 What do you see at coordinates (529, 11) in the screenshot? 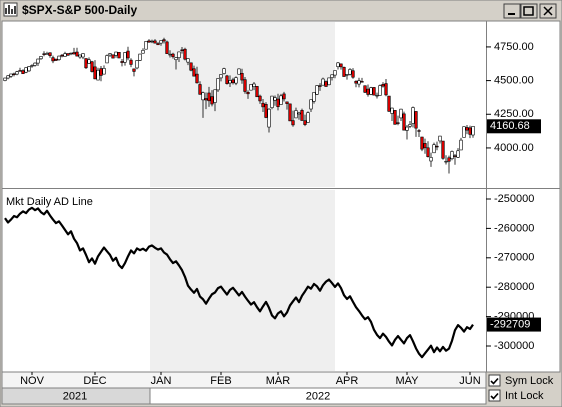
I see `maximize-button` at bounding box center [529, 11].